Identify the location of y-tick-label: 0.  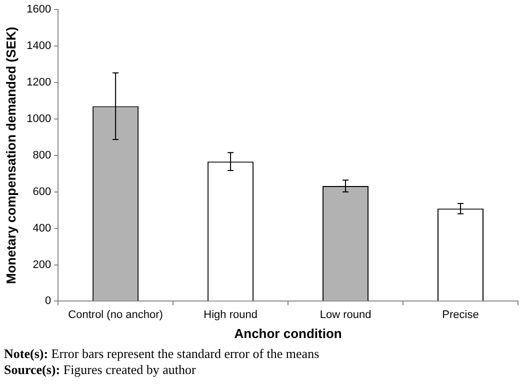
(48, 301).